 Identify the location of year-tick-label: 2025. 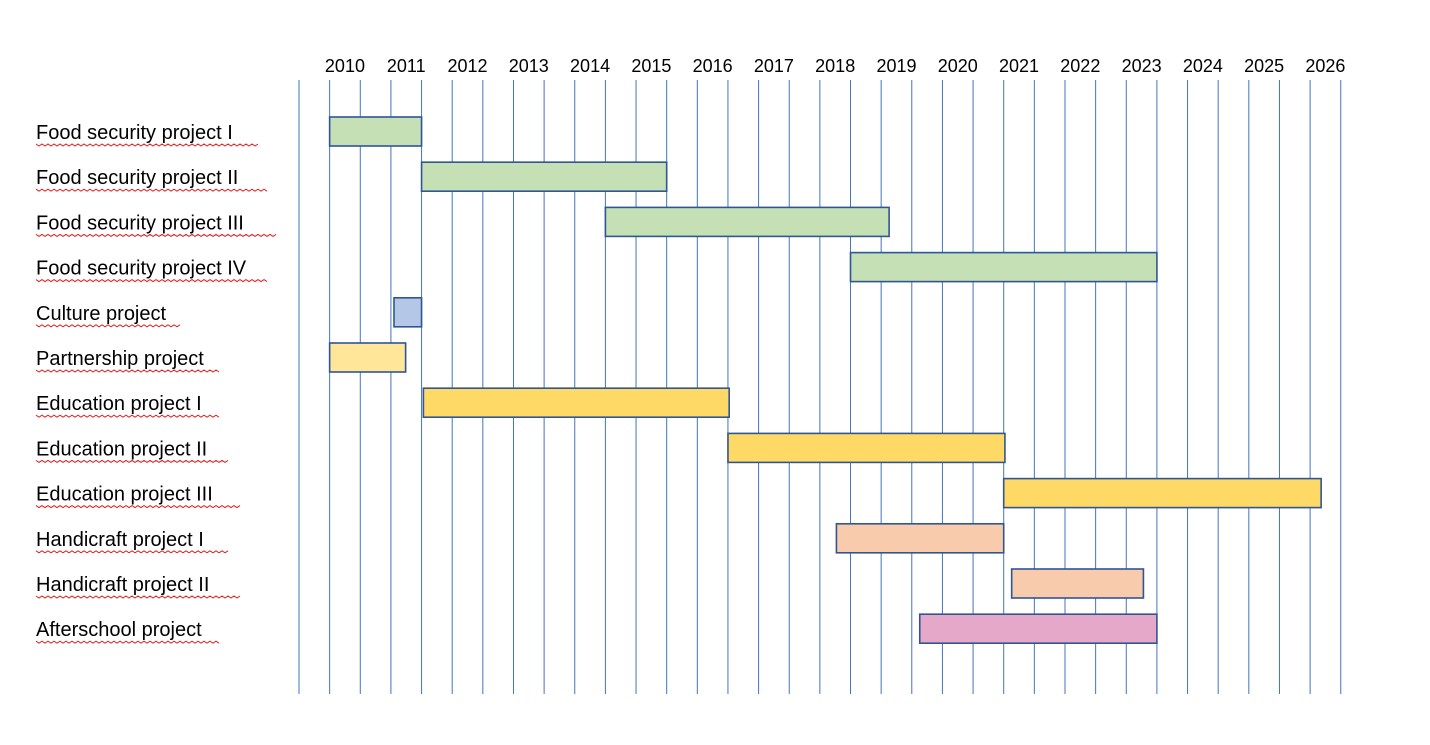
(1264, 66).